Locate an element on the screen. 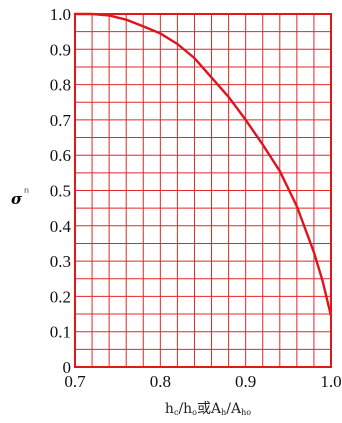 Image resolution: width=342 pixels, height=423 pixels. x-label-part: 或A is located at coordinates (209, 409).